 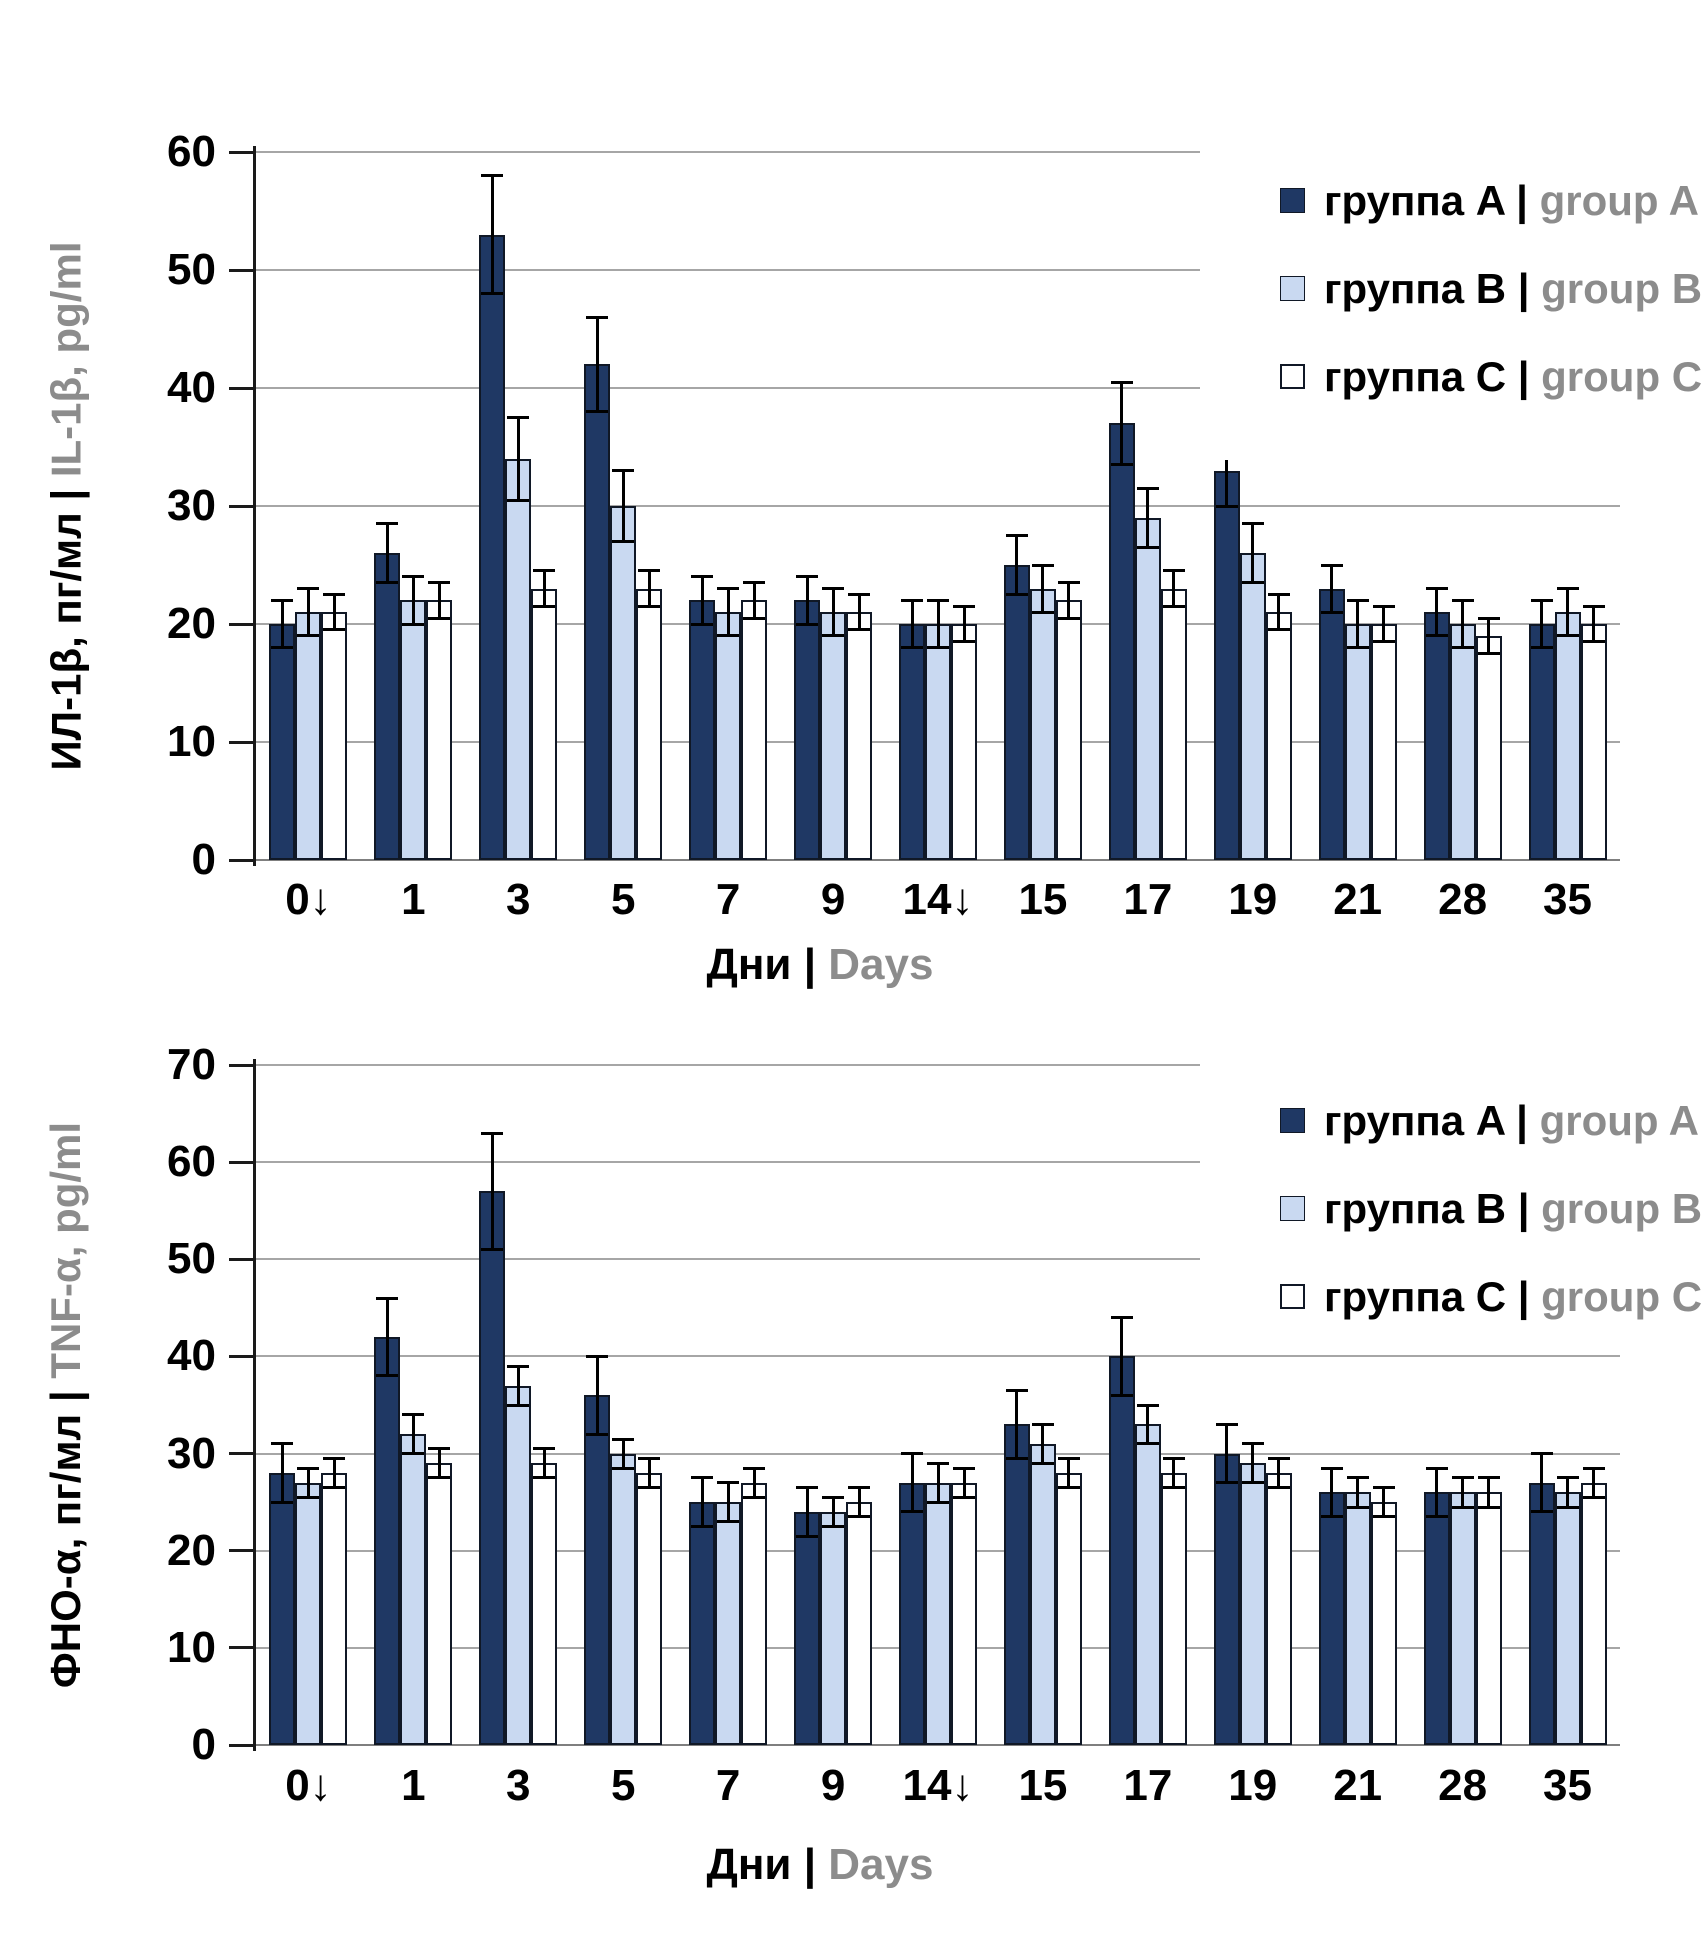 I want to click on y-tick-label: 50, so click(x=191, y=1259).